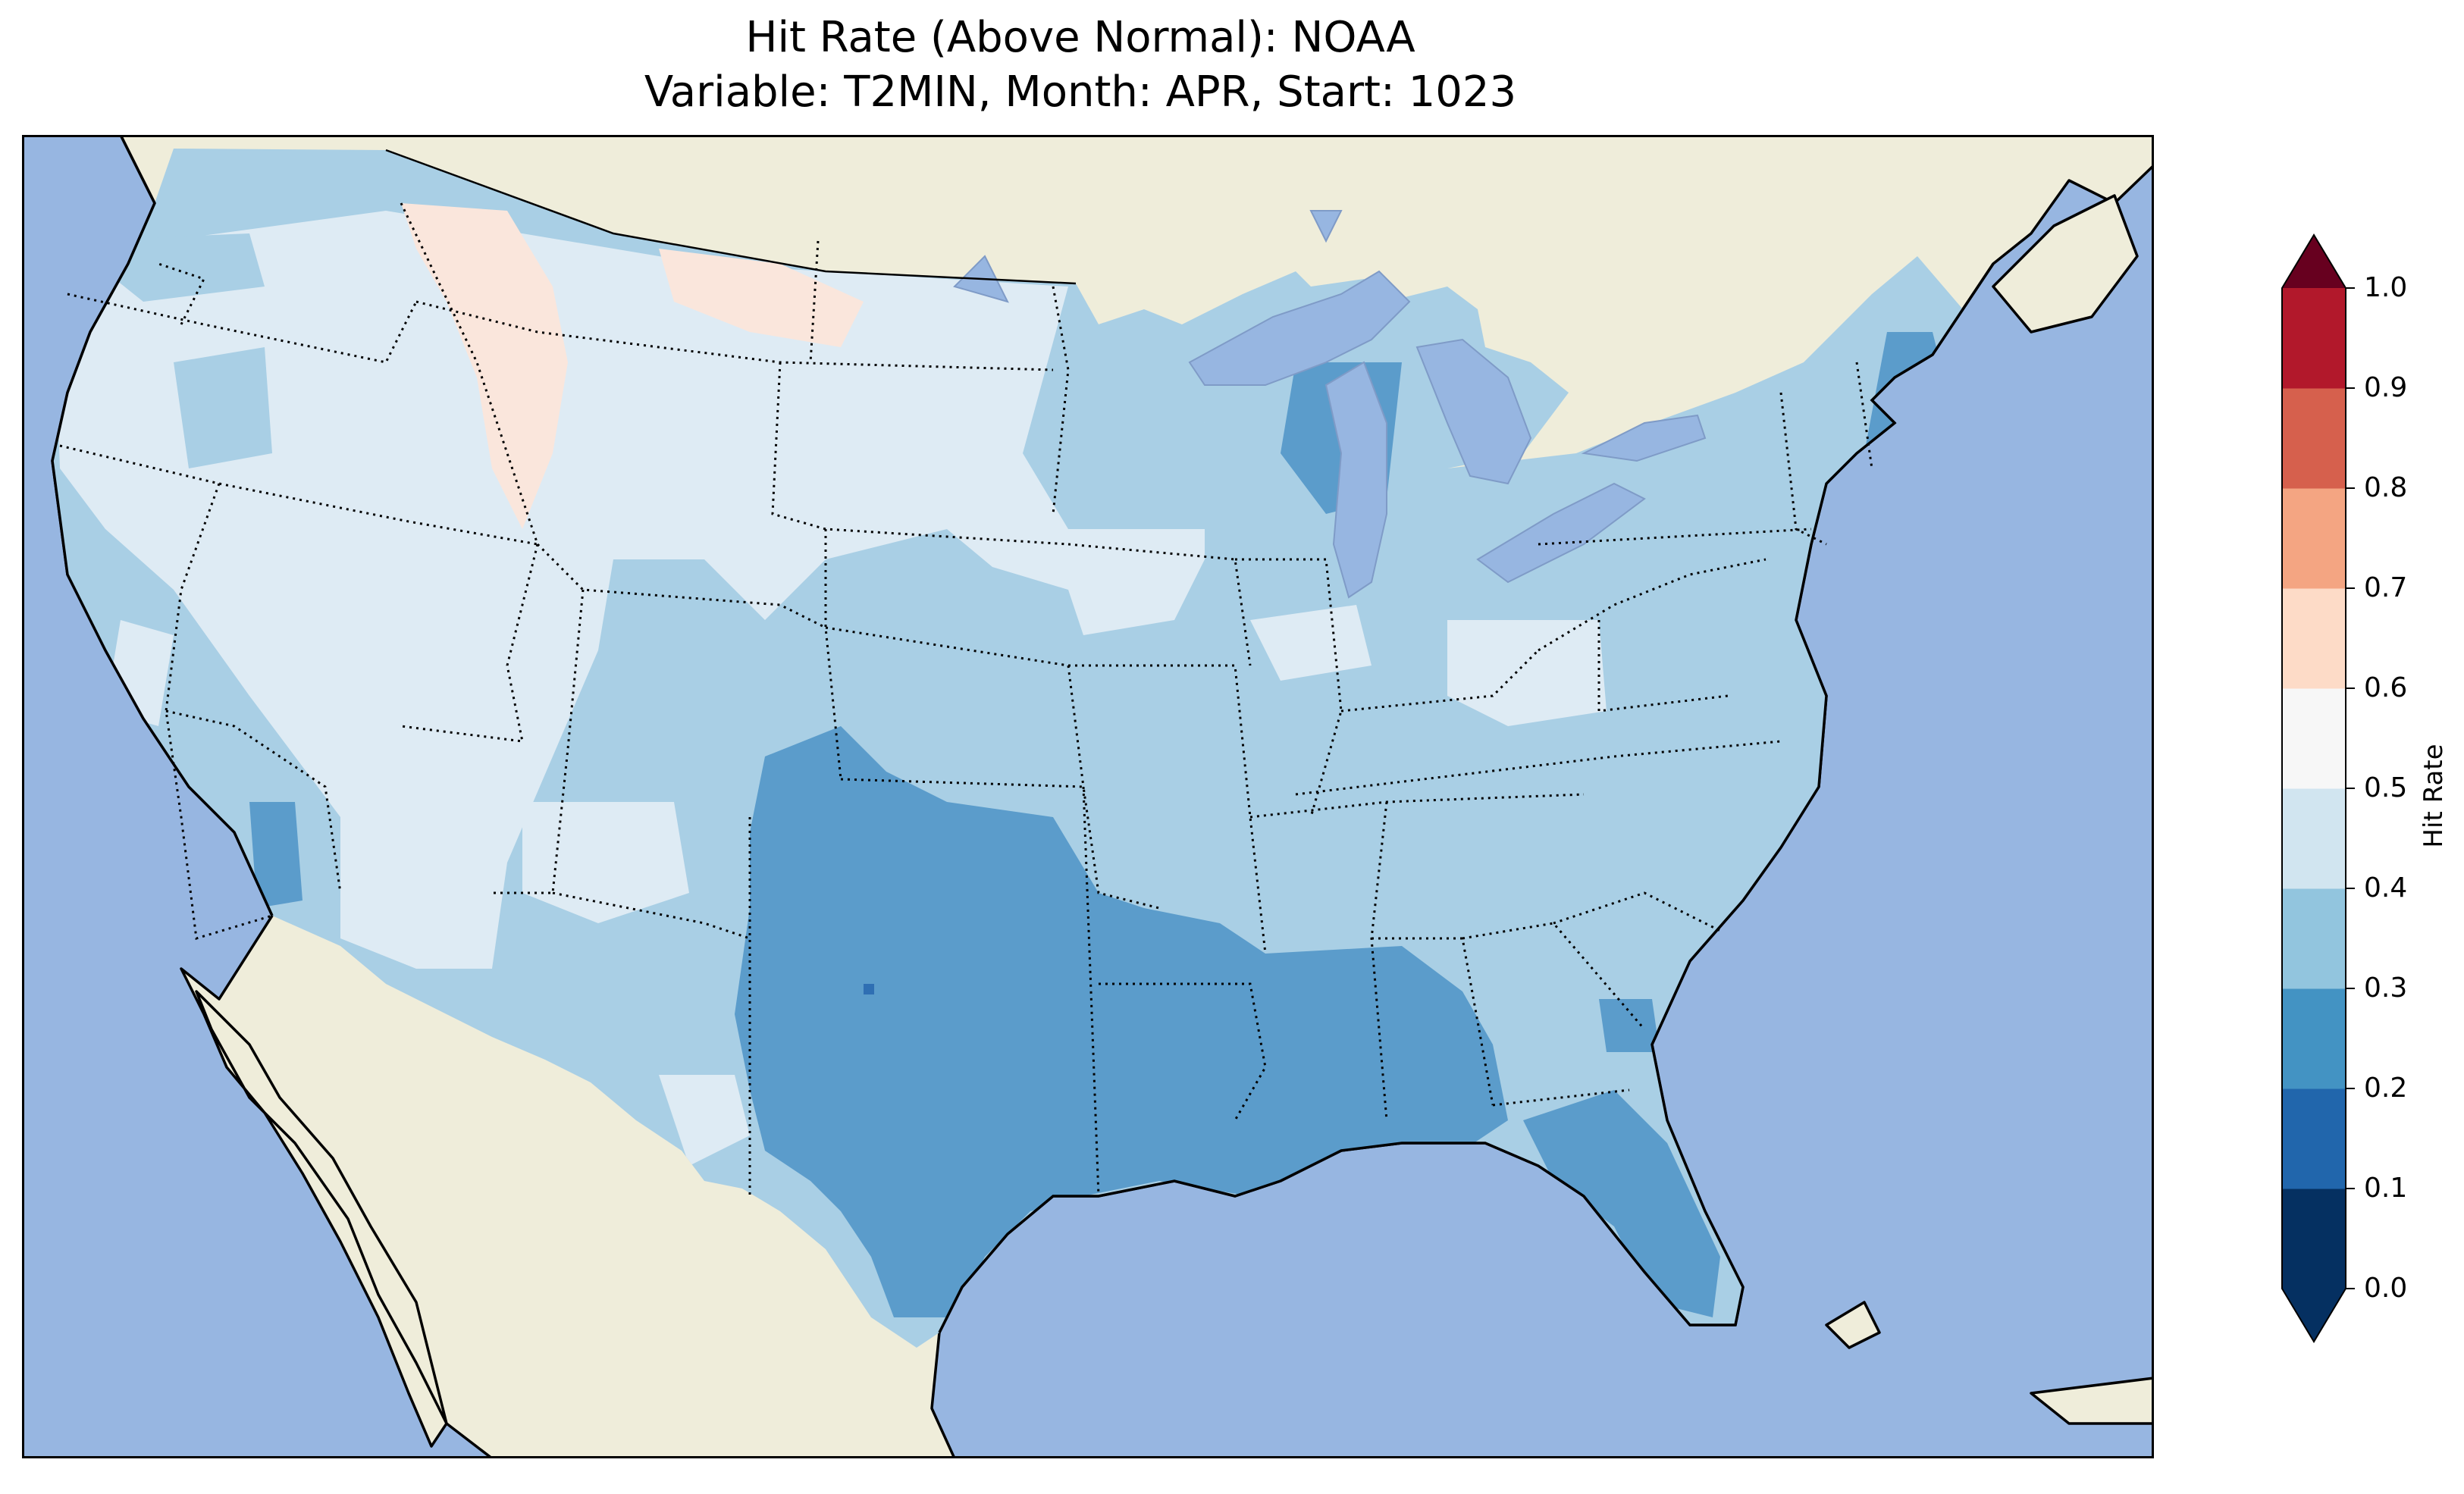 The height and width of the screenshot is (1494, 2464). Describe the element at coordinates (2386, 587) in the screenshot. I see `colorbar-tick-label: 0.7` at that location.